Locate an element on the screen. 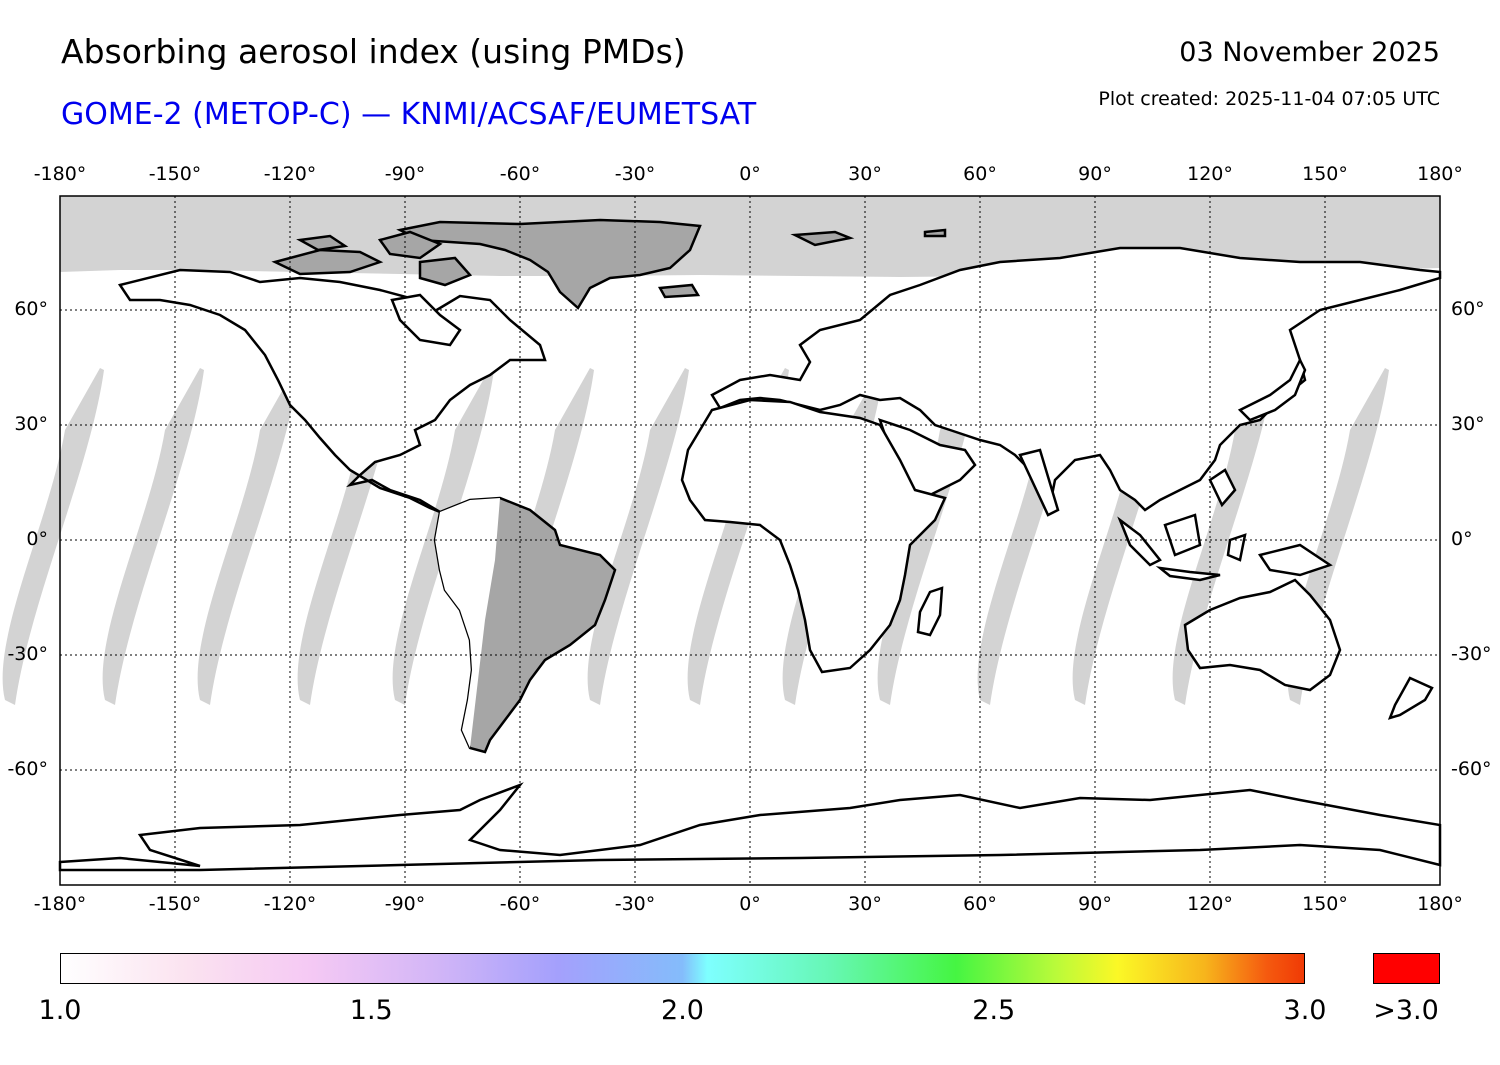 The image size is (1500, 1065). colorbar-tick-label: 2.0 is located at coordinates (682, 1010).